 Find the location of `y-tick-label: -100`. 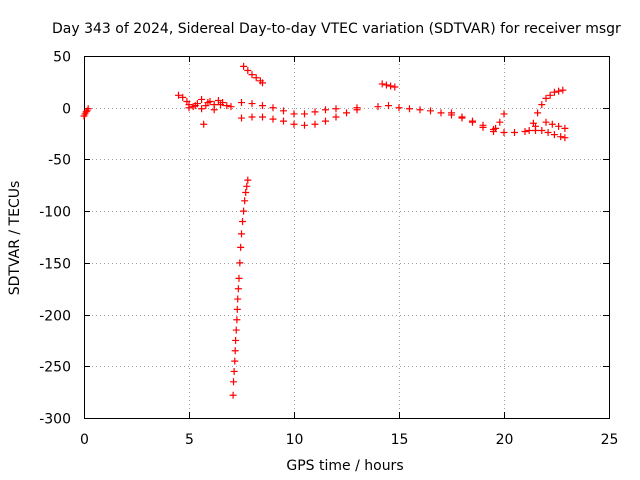

y-tick-label: -100 is located at coordinates (55, 213).